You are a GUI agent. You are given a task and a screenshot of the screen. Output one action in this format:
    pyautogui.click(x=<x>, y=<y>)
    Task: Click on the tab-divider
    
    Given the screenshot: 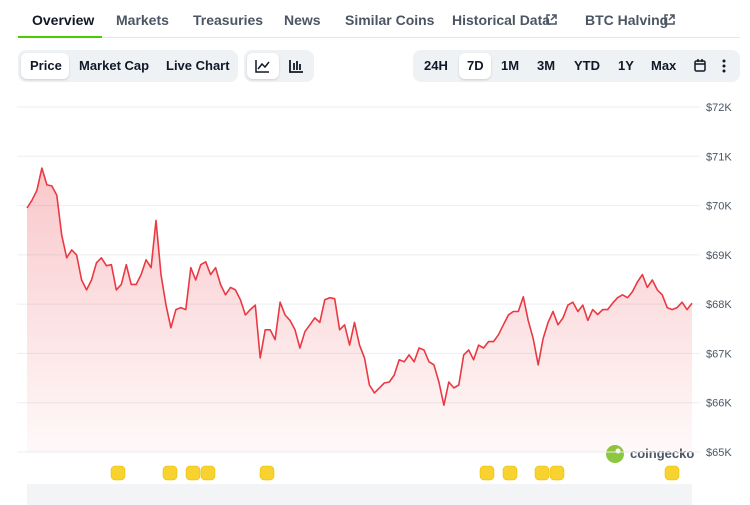 What is the action you would take?
    pyautogui.click(x=379, y=37)
    